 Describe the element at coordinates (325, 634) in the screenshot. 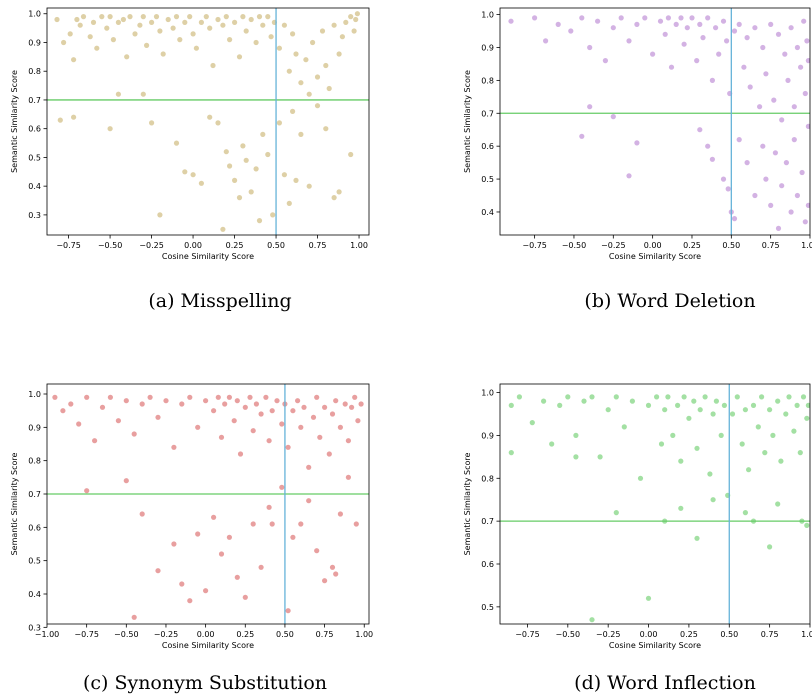

I see `x-tick-label: 0.75` at that location.